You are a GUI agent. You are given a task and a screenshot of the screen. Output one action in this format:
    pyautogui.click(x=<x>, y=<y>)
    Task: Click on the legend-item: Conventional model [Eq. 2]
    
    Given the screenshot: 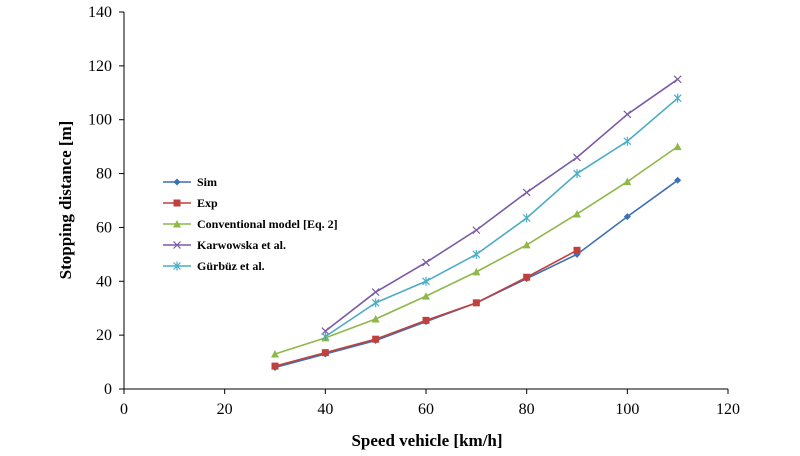 What is the action you would take?
    pyautogui.click(x=250, y=224)
    